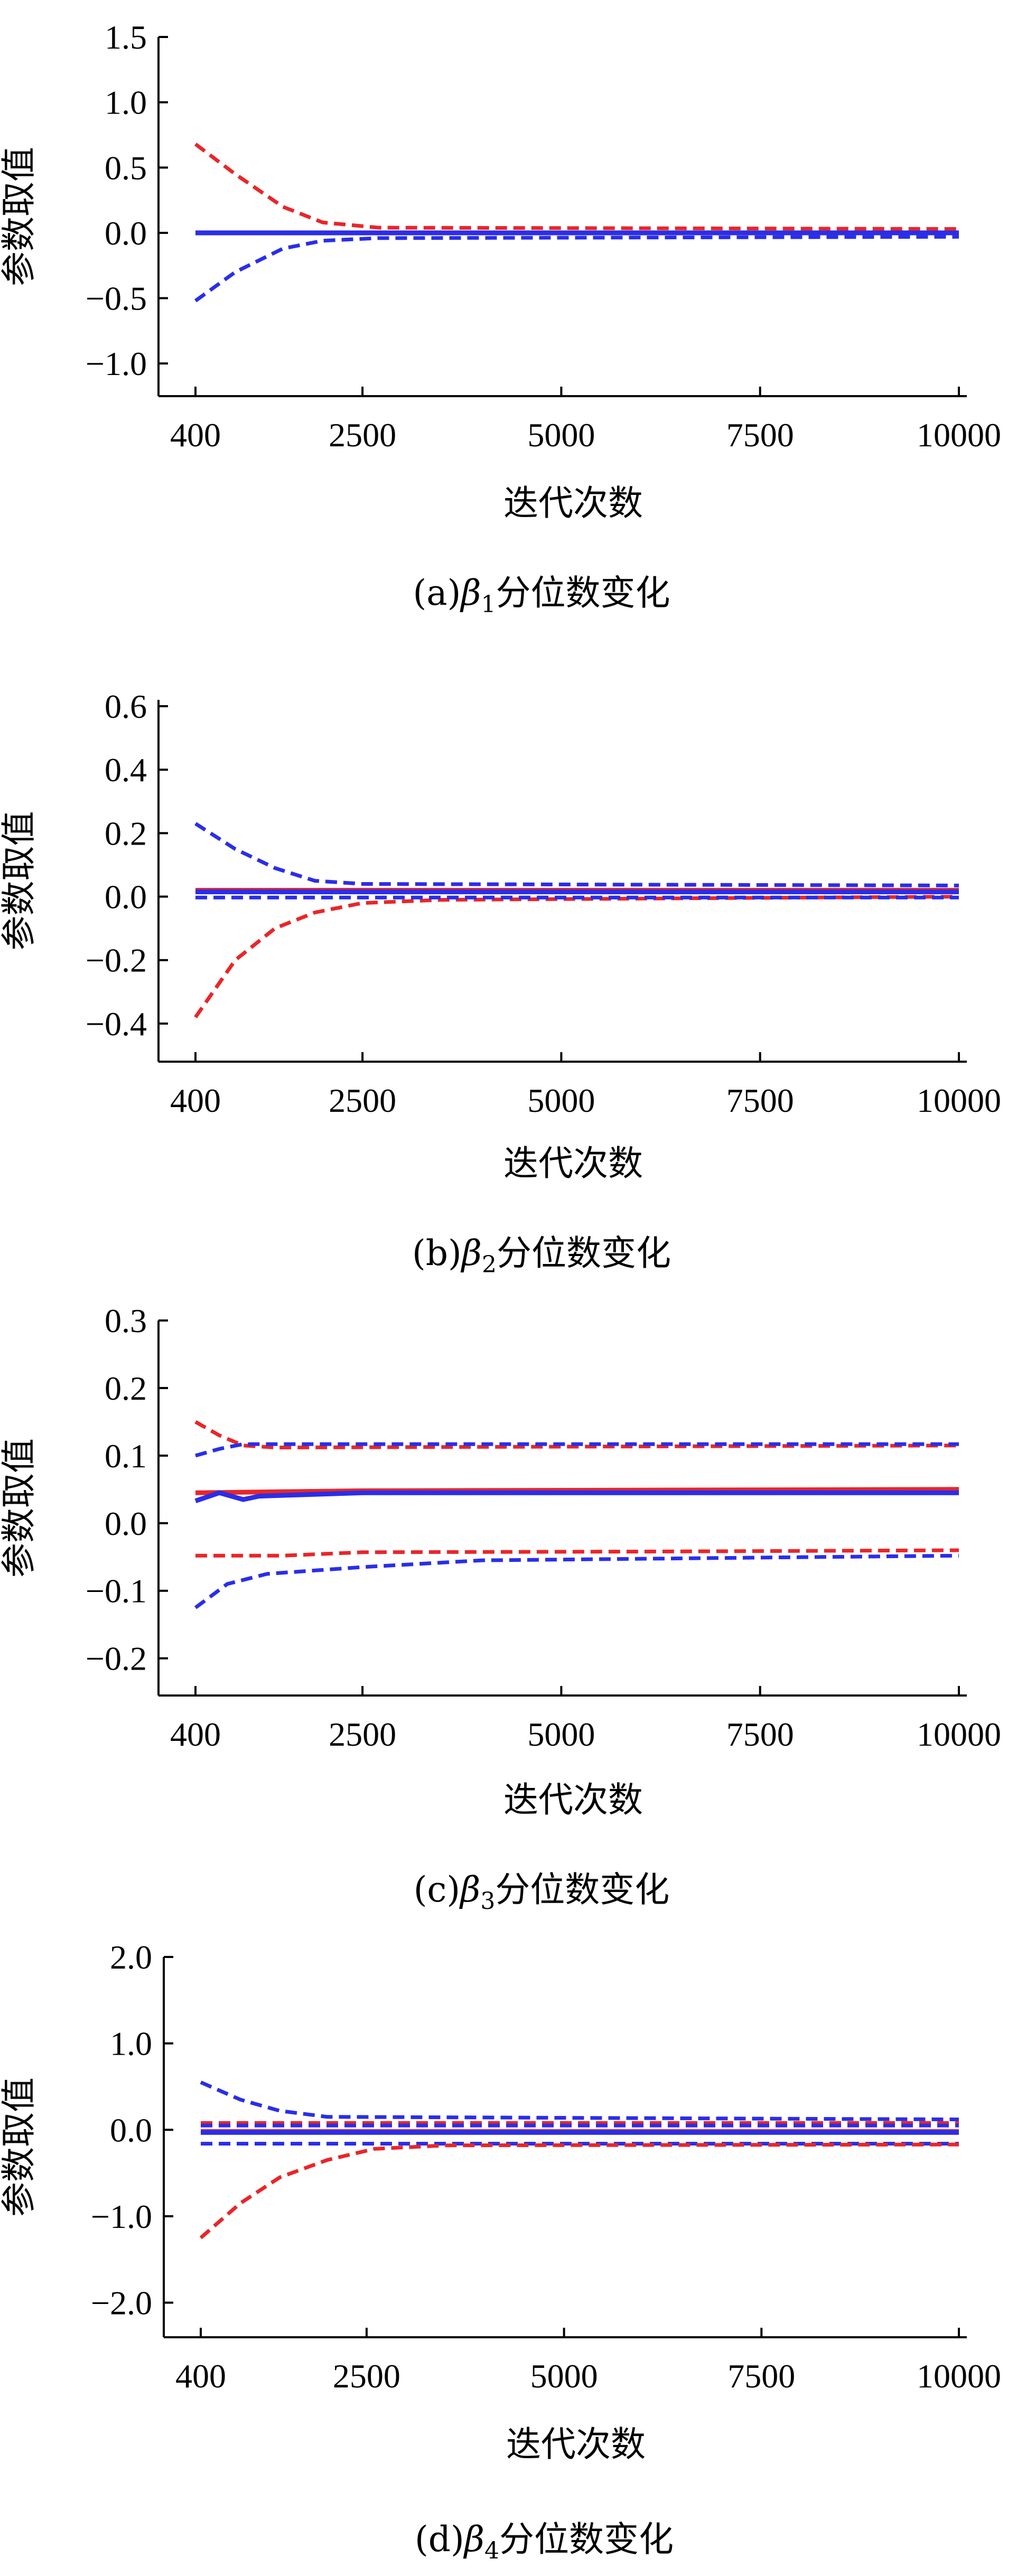 Image resolution: width=1017 pixels, height=2576 pixels. I want to click on y-tick-label: 0.3, so click(126, 1320).